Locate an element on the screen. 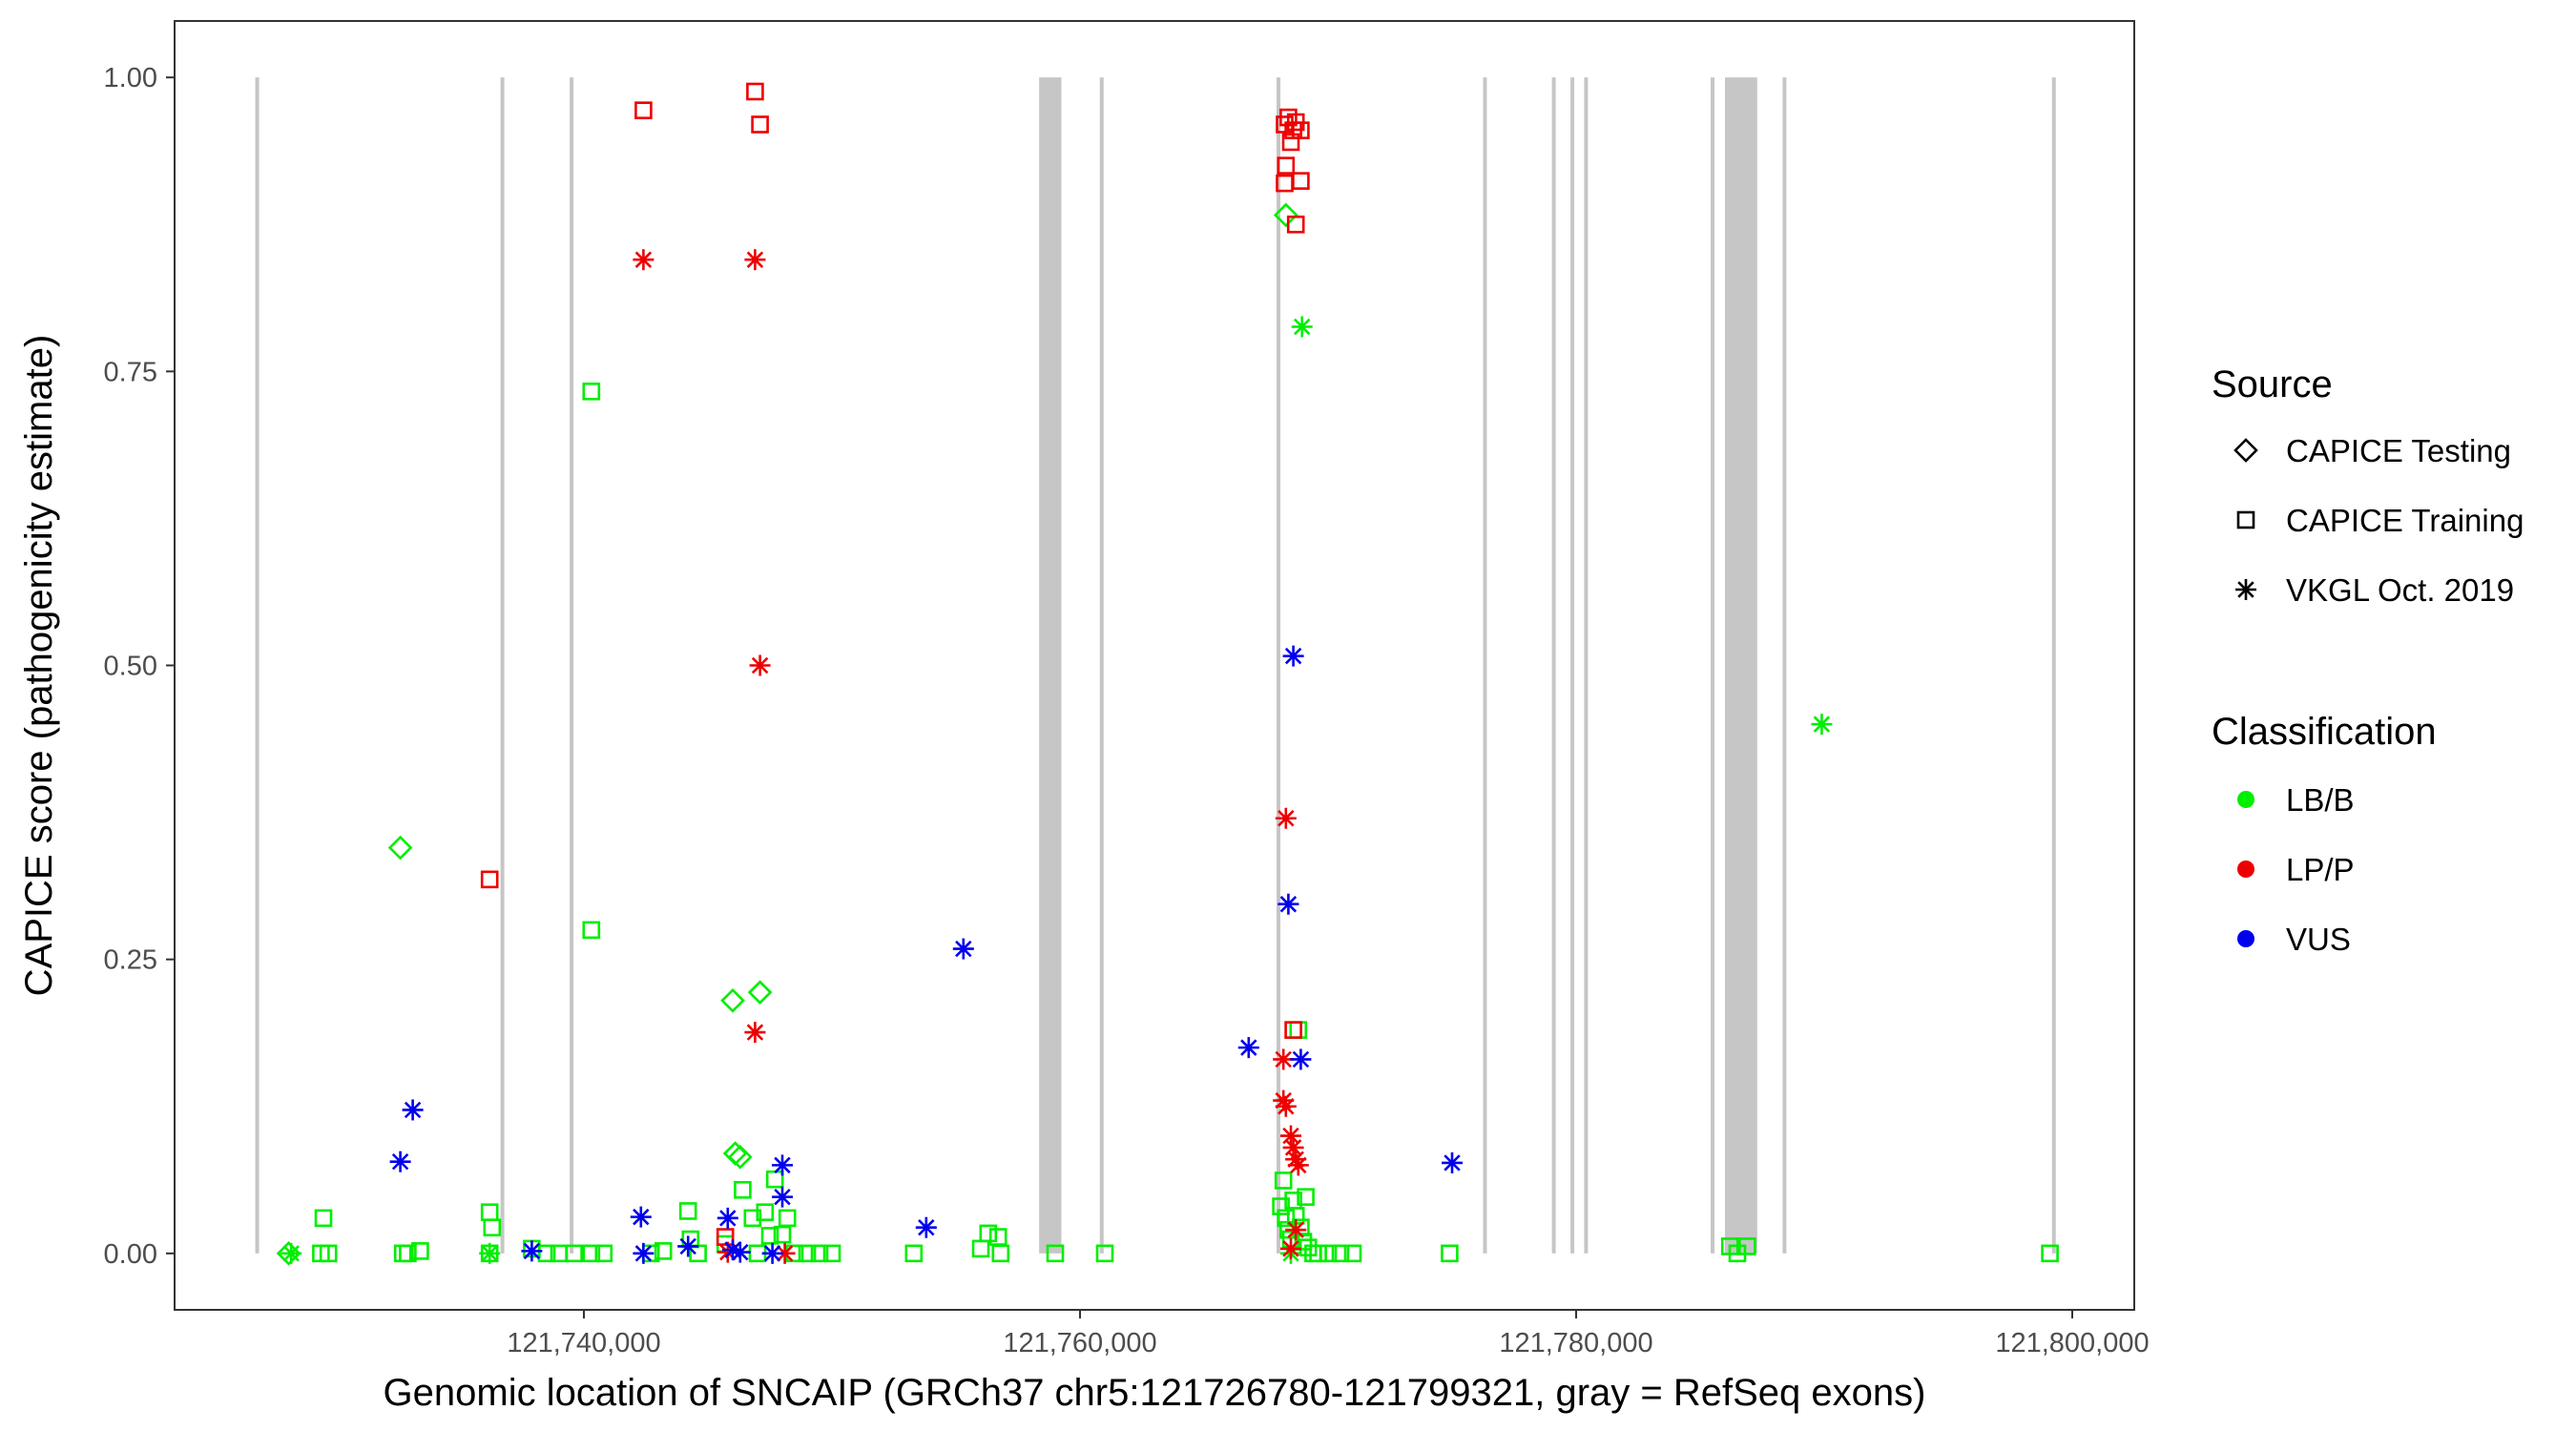  legend-label-classification: VUS is located at coordinates (2318, 939).